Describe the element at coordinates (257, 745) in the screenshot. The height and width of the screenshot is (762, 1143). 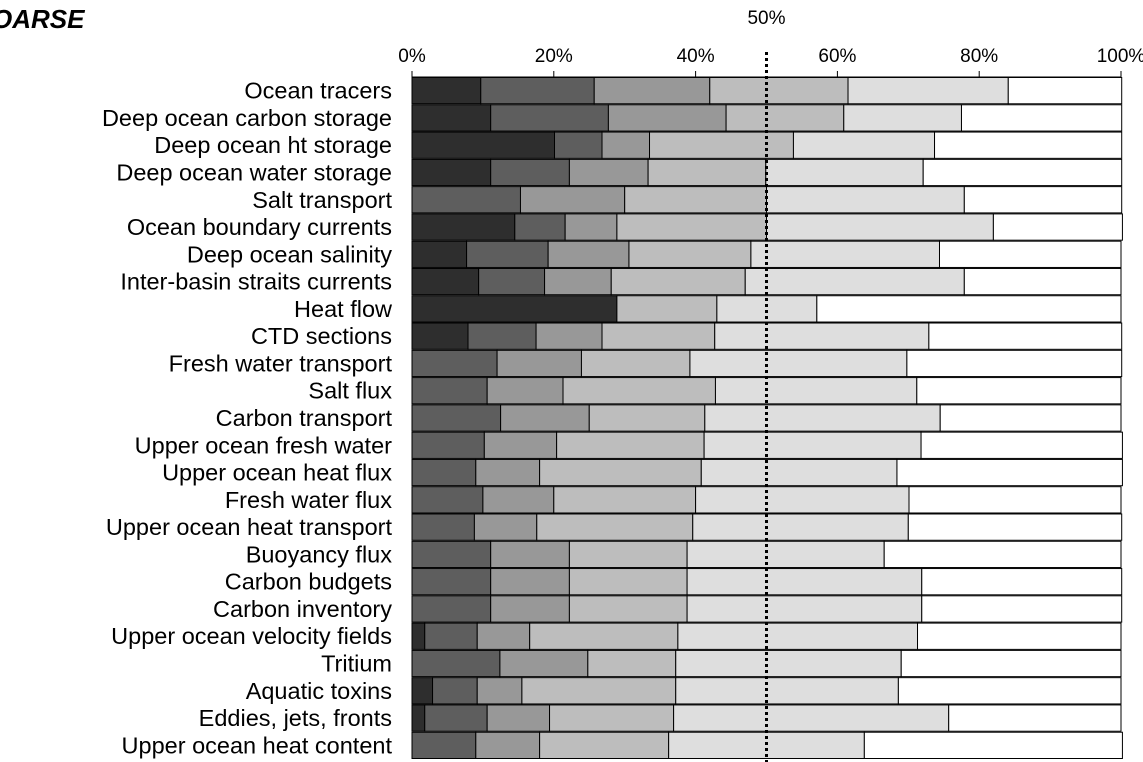
I see `category-label: Upper ocean heat content` at that location.